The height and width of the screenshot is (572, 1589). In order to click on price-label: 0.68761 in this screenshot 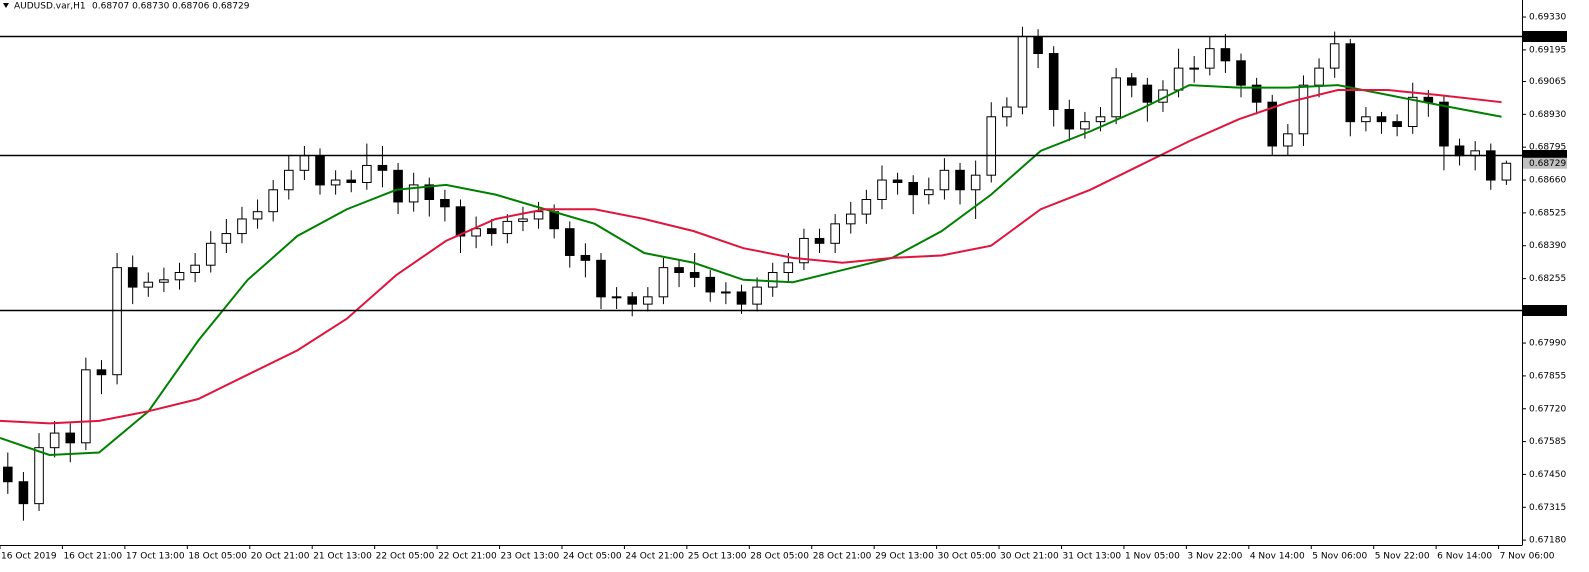, I will do `click(1547, 156)`.